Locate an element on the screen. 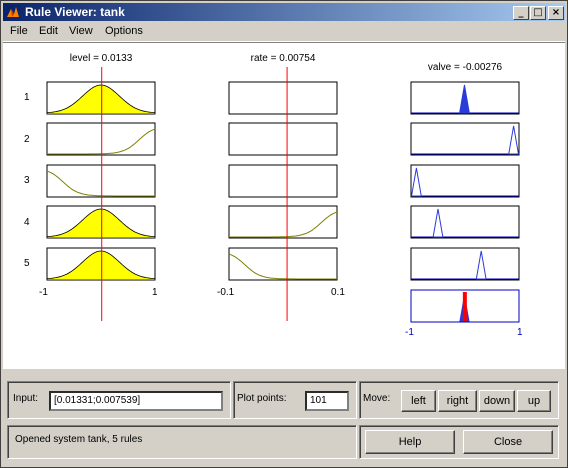 The height and width of the screenshot is (468, 568). rate-axis-max: 0.1 is located at coordinates (338, 292).